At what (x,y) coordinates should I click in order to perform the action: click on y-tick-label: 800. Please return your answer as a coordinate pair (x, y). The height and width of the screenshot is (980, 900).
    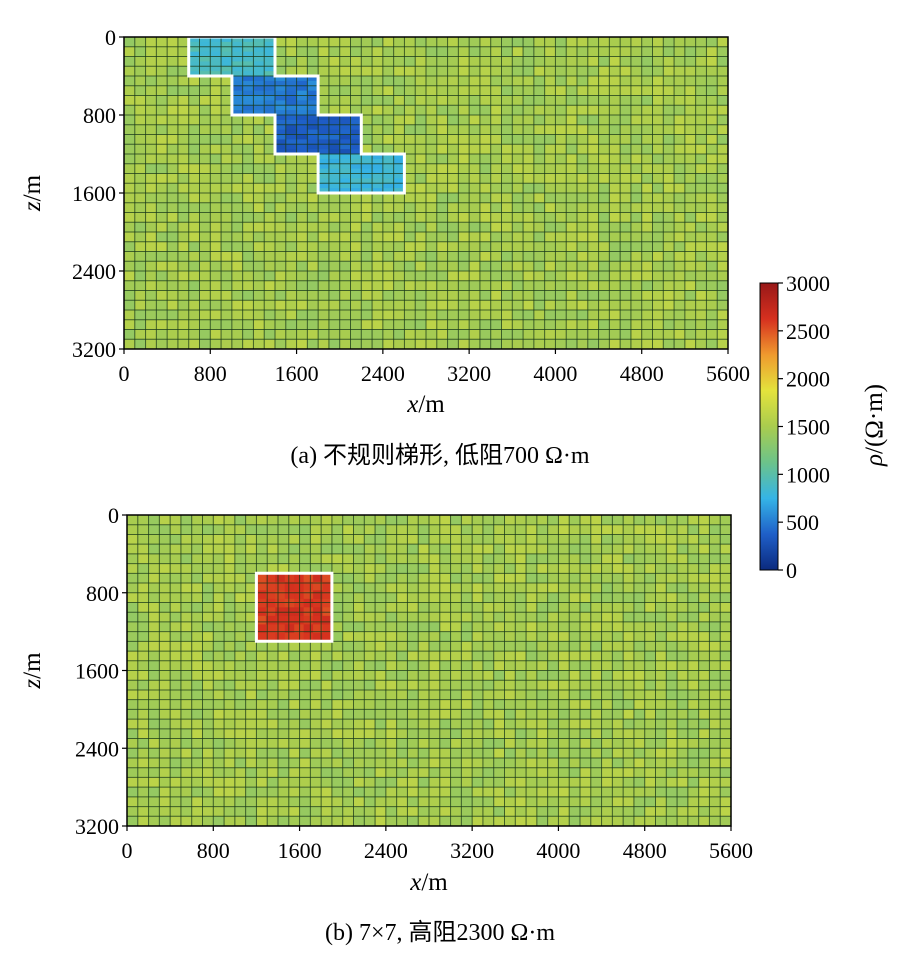
    Looking at the image, I should click on (99, 115).